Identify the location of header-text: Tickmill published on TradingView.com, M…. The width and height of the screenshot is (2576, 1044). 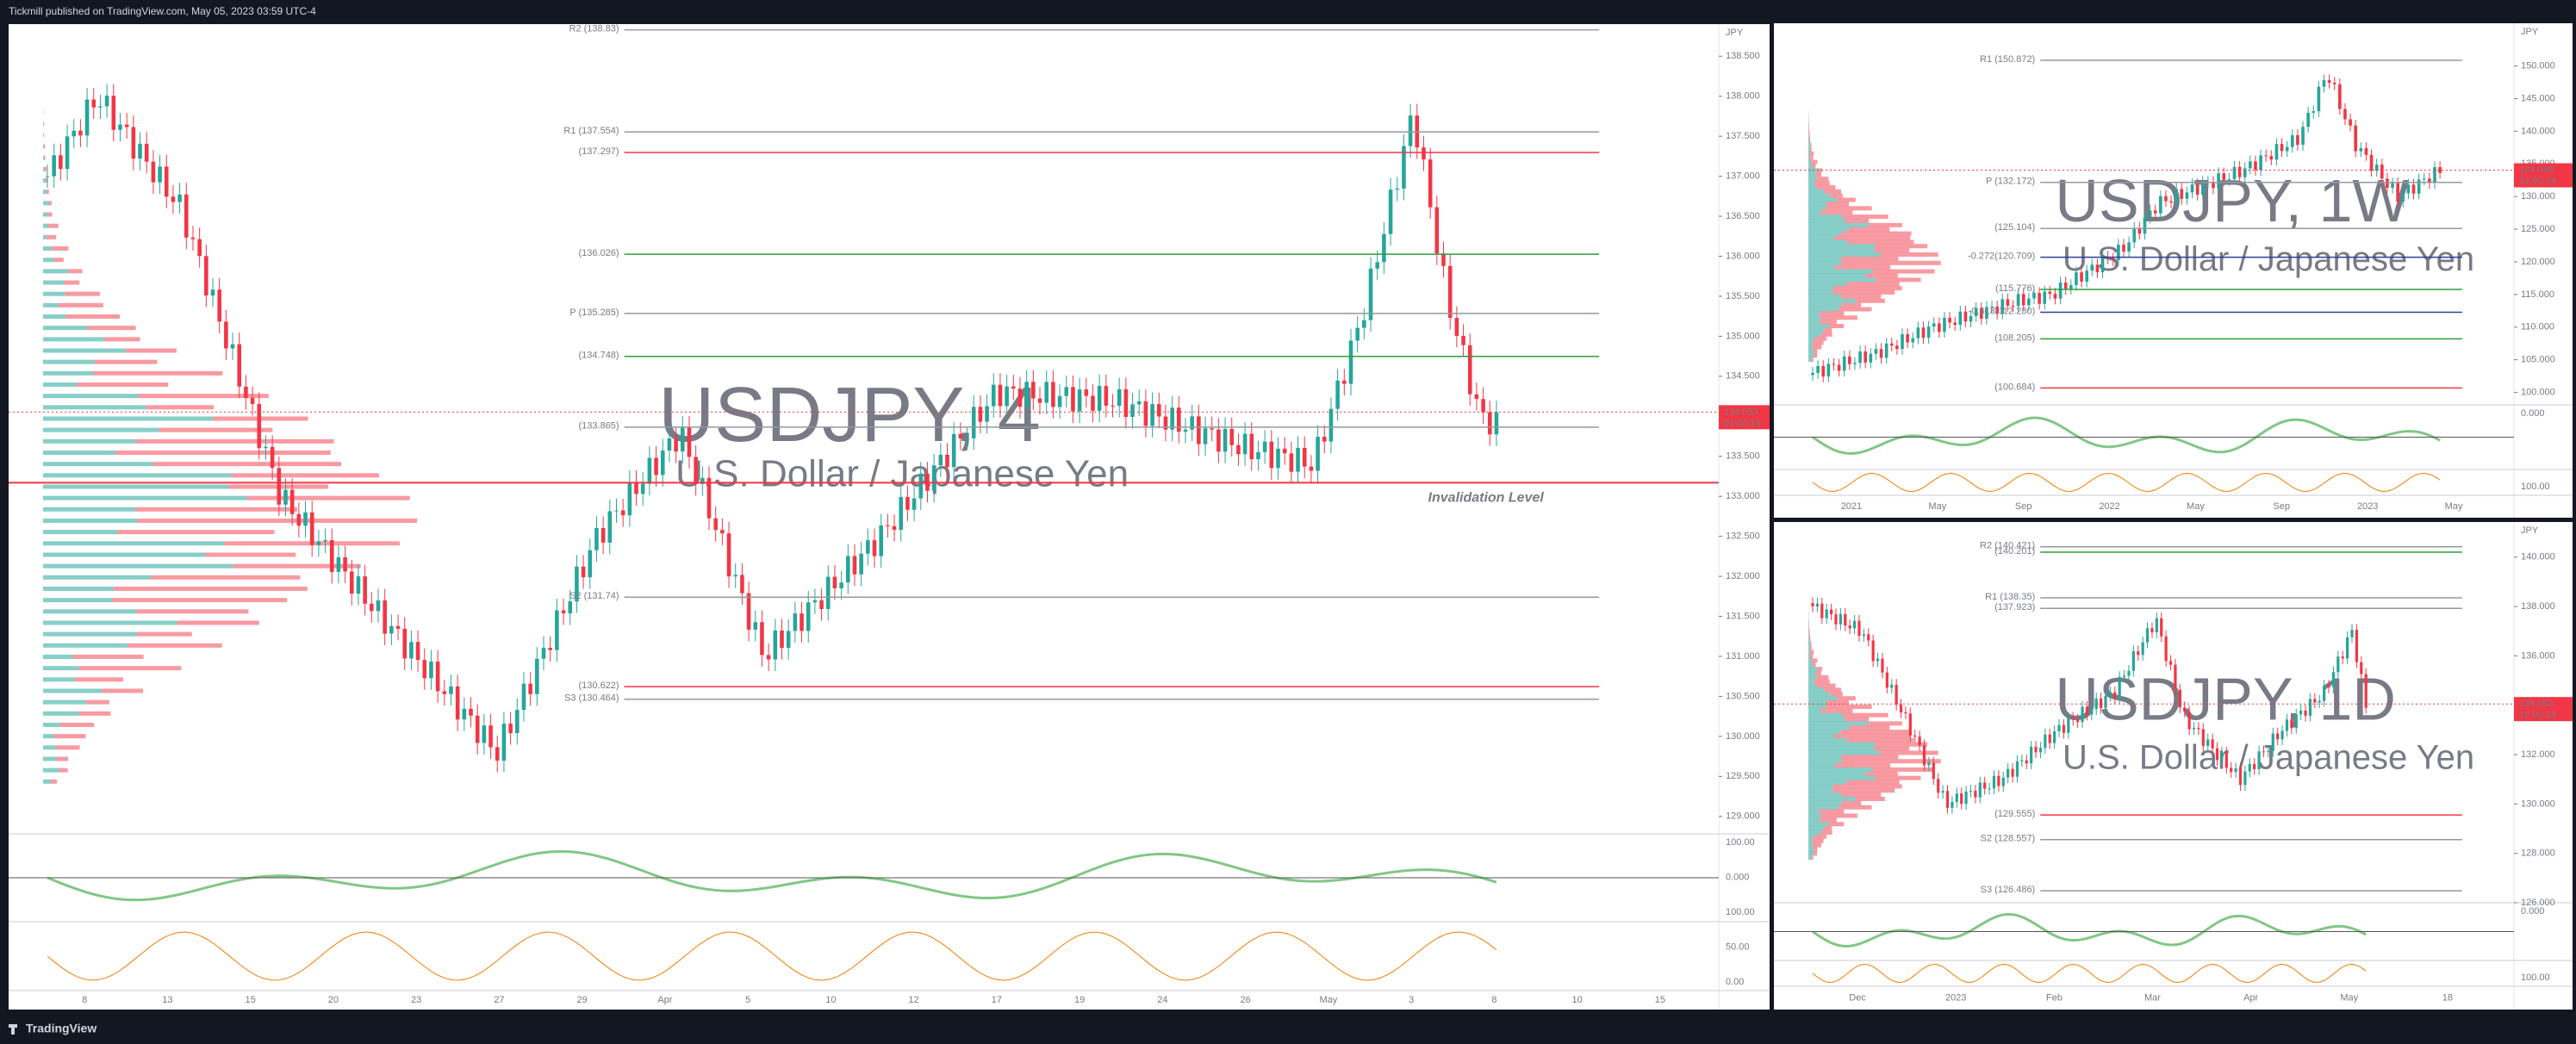
(163, 11).